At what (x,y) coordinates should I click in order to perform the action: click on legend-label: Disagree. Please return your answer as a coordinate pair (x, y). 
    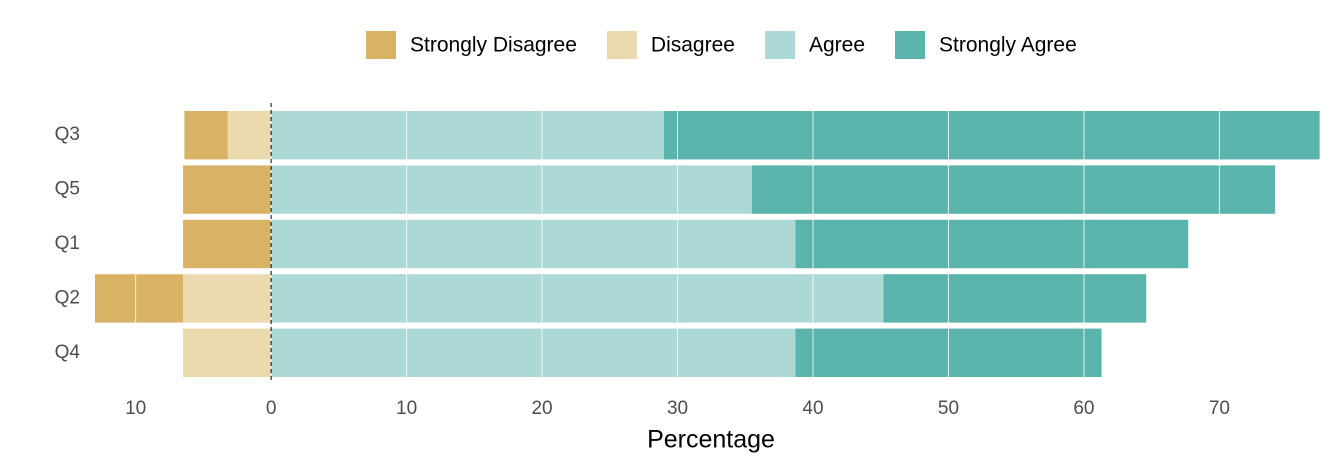
    Looking at the image, I should click on (693, 45).